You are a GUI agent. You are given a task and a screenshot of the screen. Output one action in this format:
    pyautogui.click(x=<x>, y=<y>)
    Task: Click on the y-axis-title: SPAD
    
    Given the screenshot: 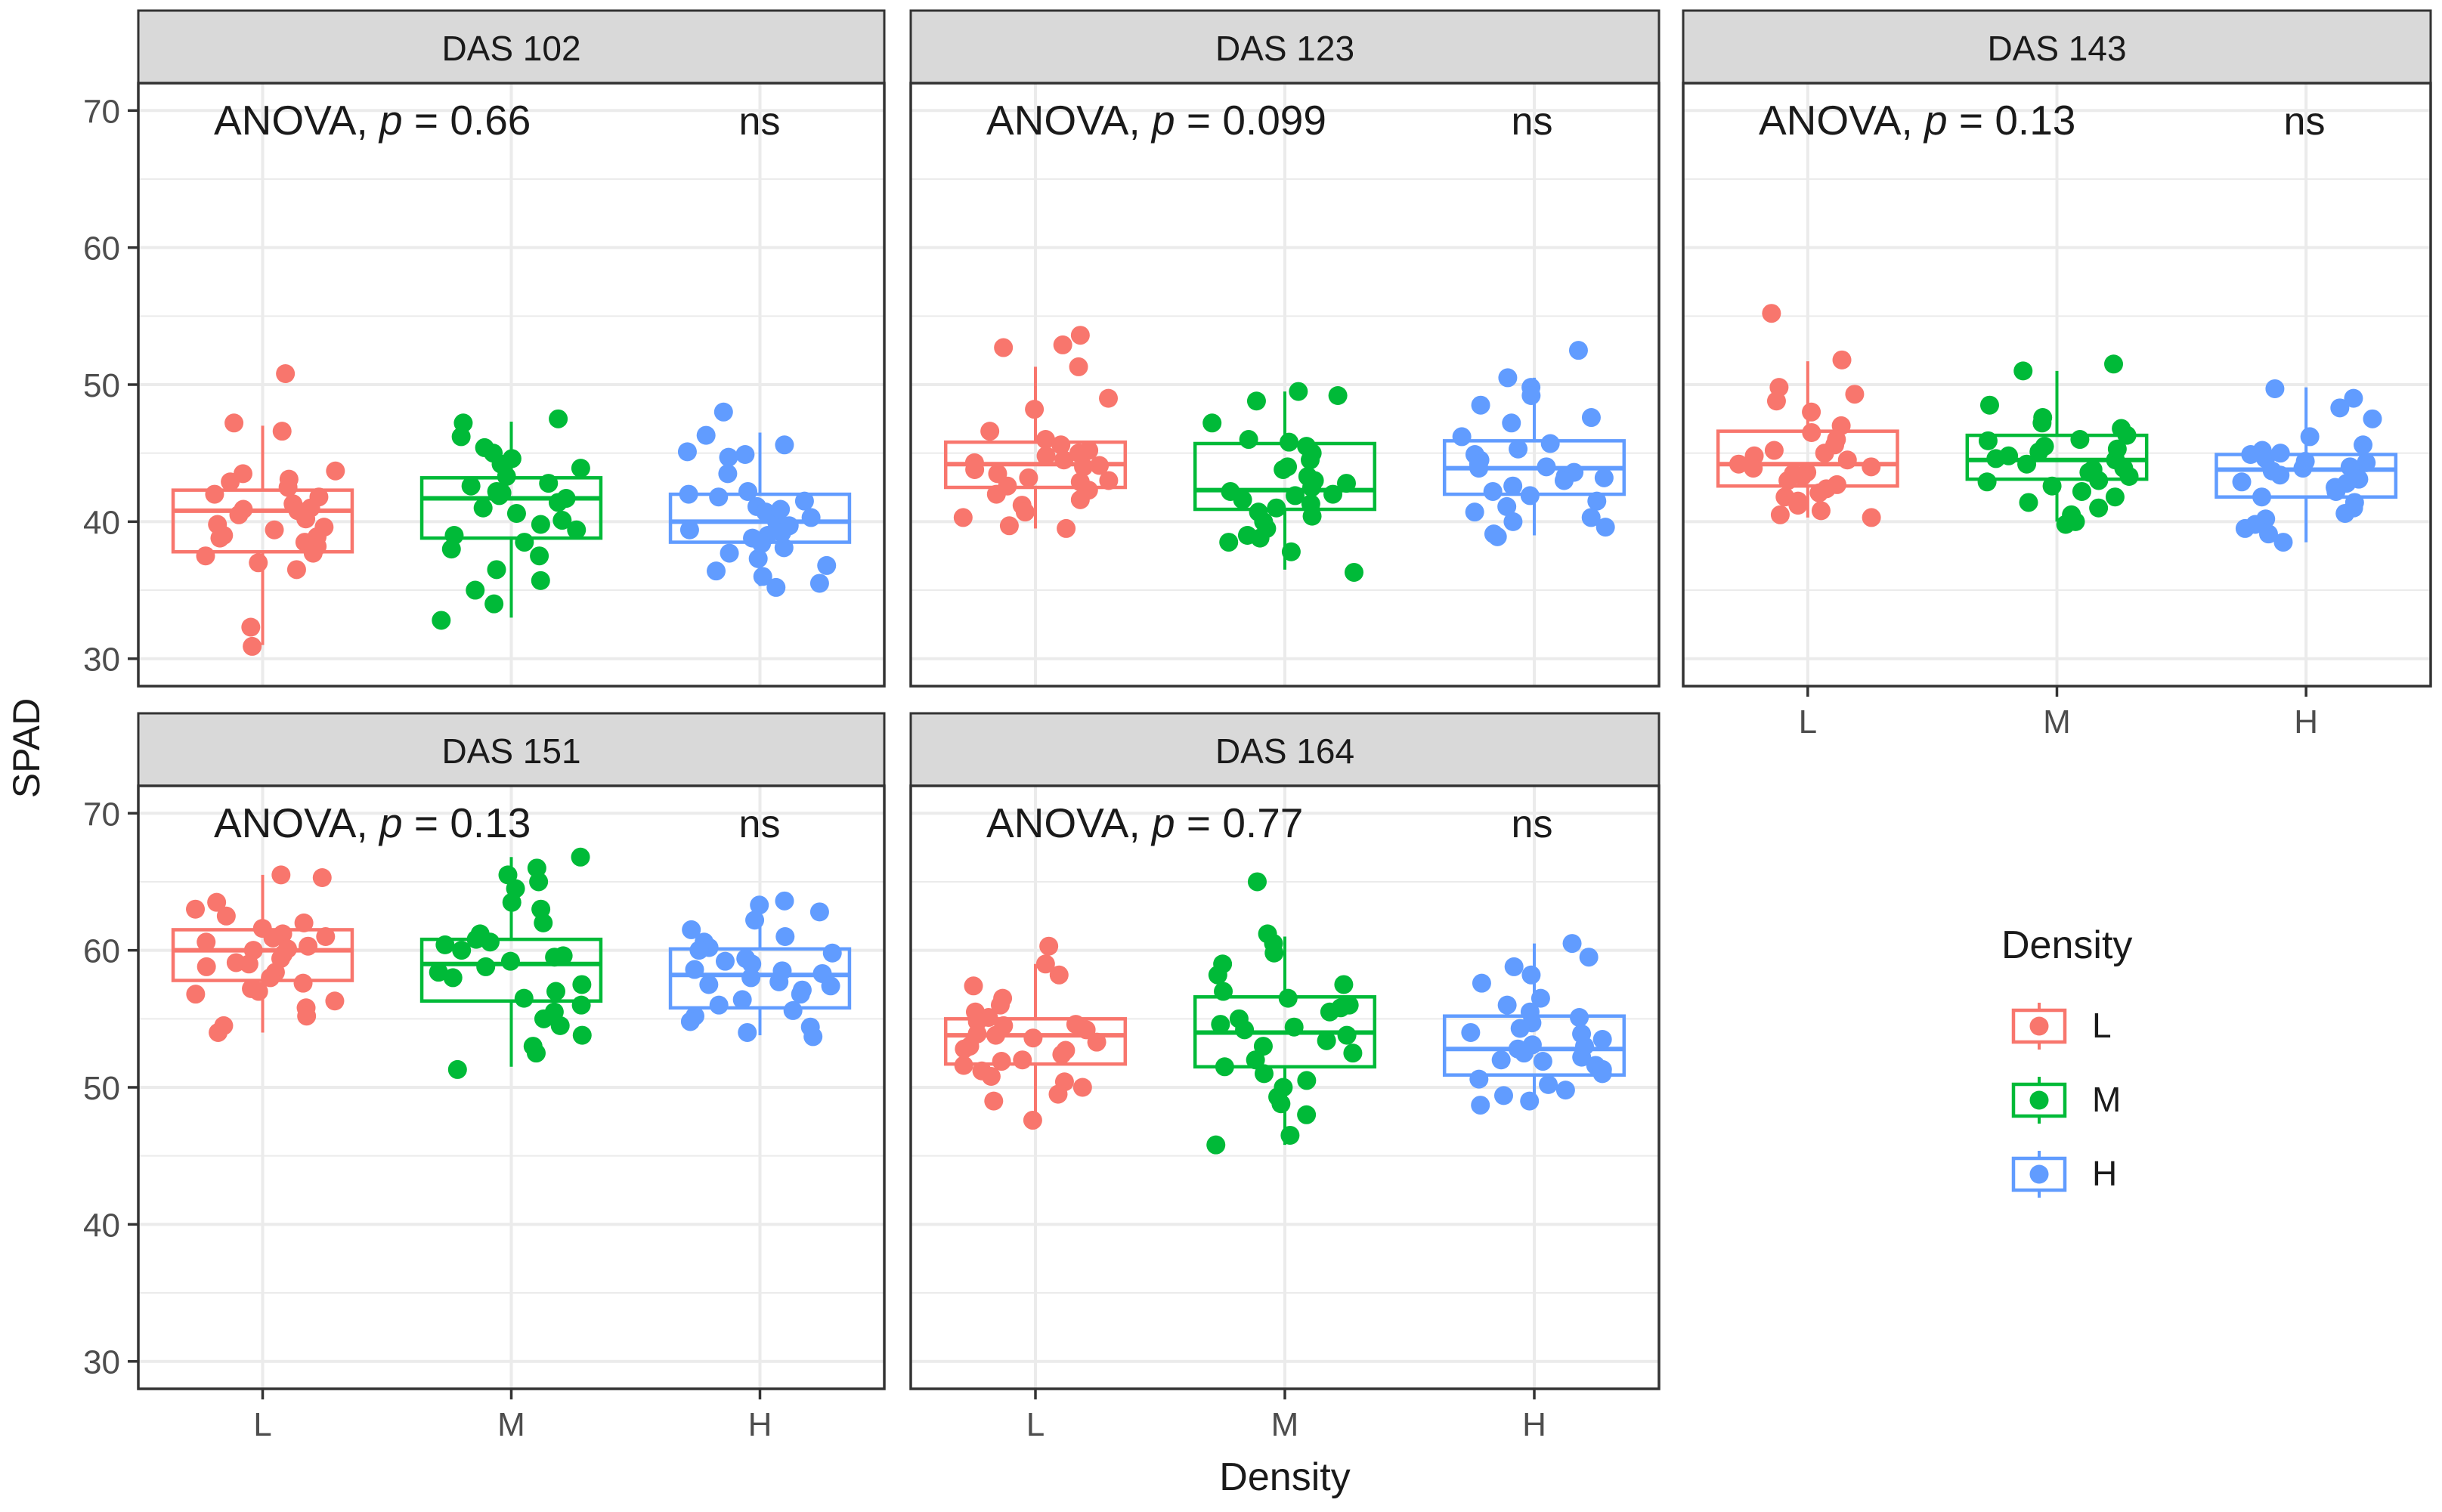 What is the action you would take?
    pyautogui.click(x=27, y=748)
    